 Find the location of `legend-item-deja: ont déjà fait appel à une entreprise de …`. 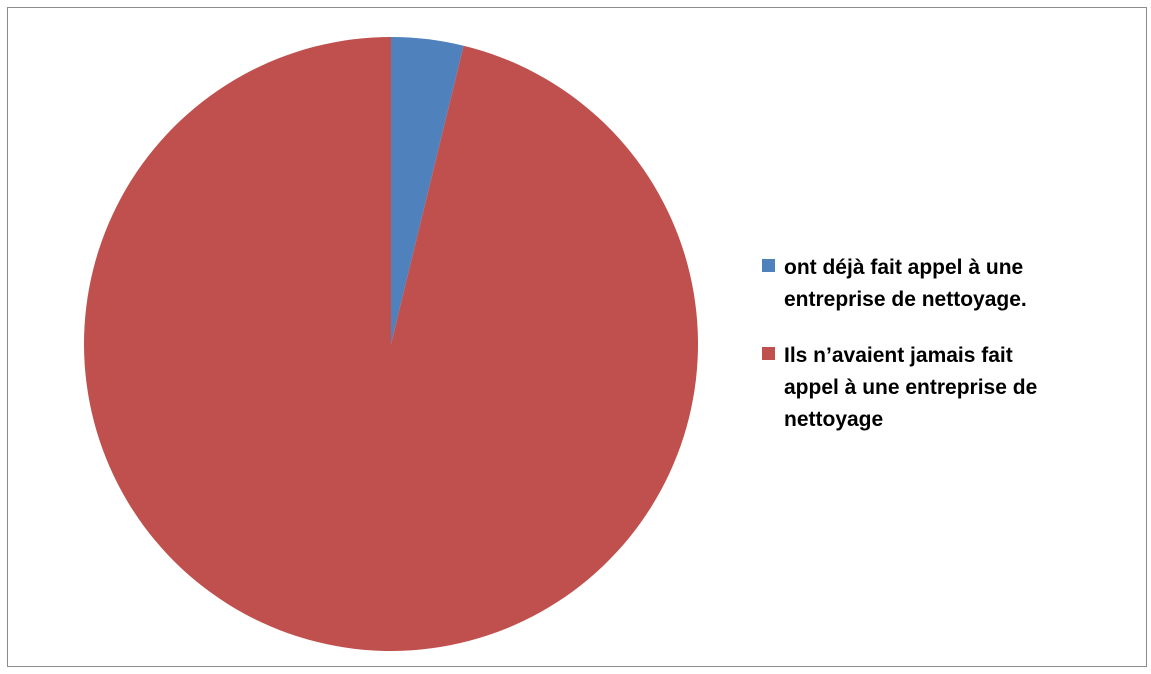

legend-item-deja: ont déjà fait appel à une entreprise de … is located at coordinates (942, 284).